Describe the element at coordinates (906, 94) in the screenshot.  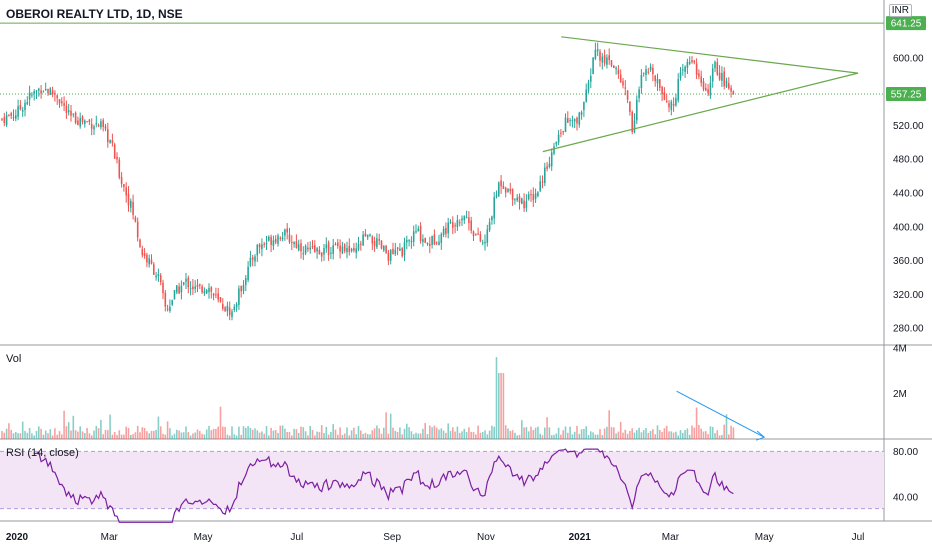
I see `last-price-badge` at that location.